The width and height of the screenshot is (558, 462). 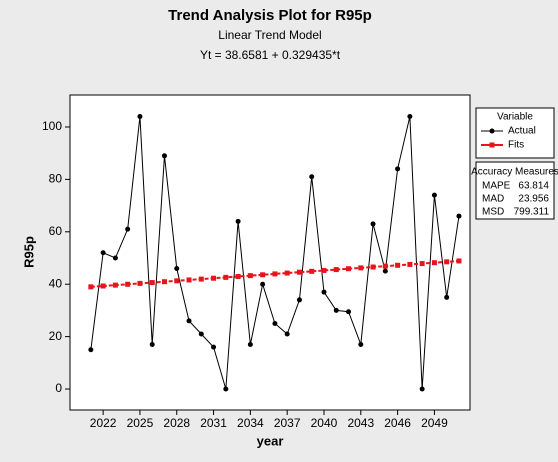 What do you see at coordinates (269, 35) in the screenshot?
I see `subtitle: Linear Trend Model` at bounding box center [269, 35].